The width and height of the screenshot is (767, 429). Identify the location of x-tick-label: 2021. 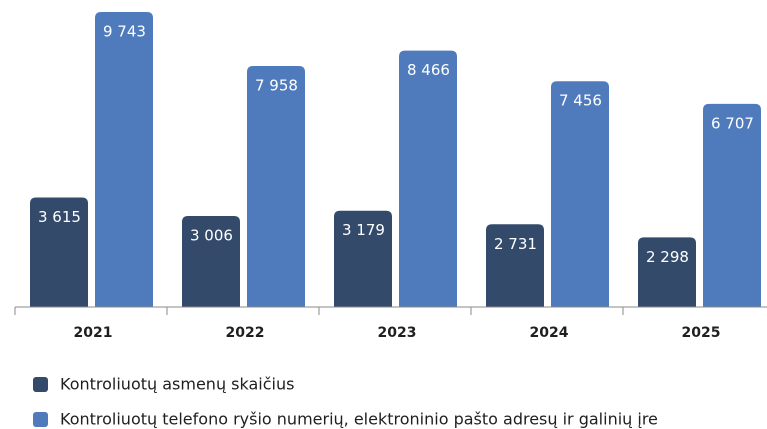
(93, 333).